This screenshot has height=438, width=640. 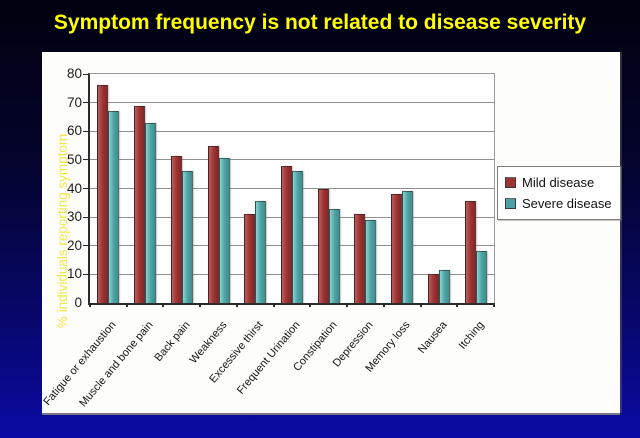 I want to click on legend-label: Mild disease, so click(x=558, y=182).